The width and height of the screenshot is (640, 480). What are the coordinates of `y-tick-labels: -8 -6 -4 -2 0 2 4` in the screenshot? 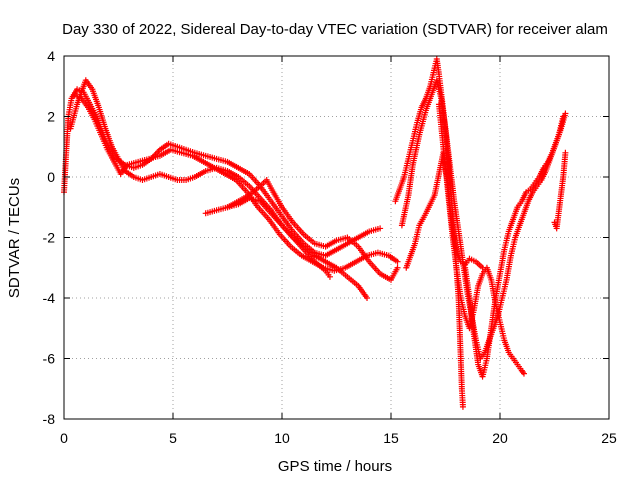 It's located at (49, 237).